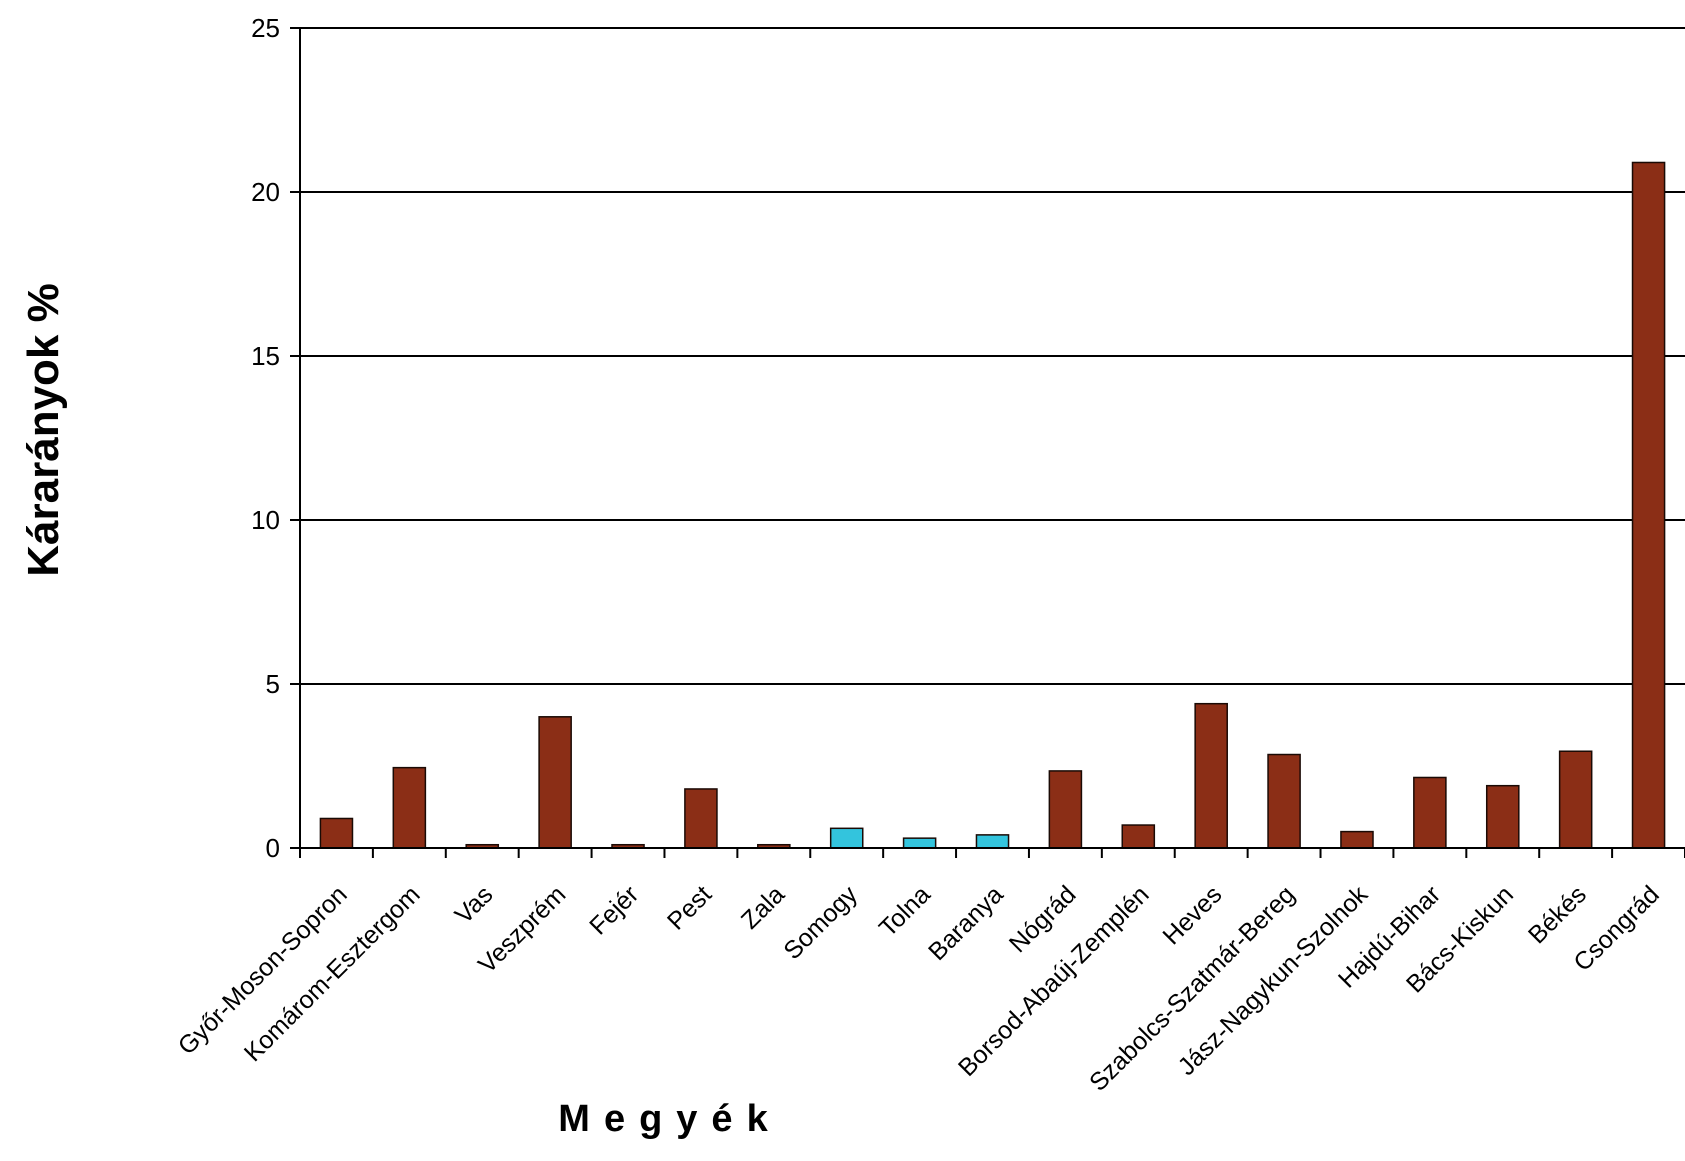 This screenshot has width=1685, height=1161. Describe the element at coordinates (966, 923) in the screenshot. I see `x-tick-label: Baranya` at that location.